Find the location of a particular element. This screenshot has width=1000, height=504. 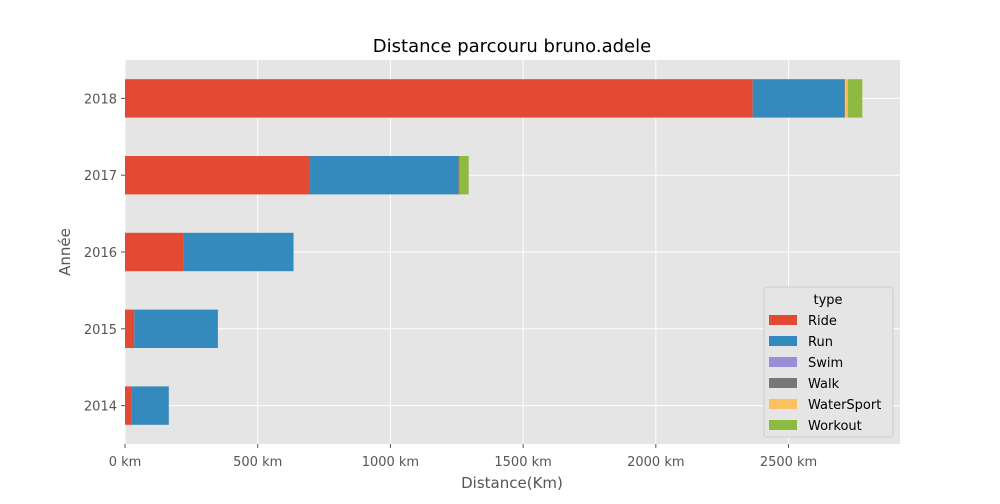

x-tick-label: 1500 km is located at coordinates (522, 462).